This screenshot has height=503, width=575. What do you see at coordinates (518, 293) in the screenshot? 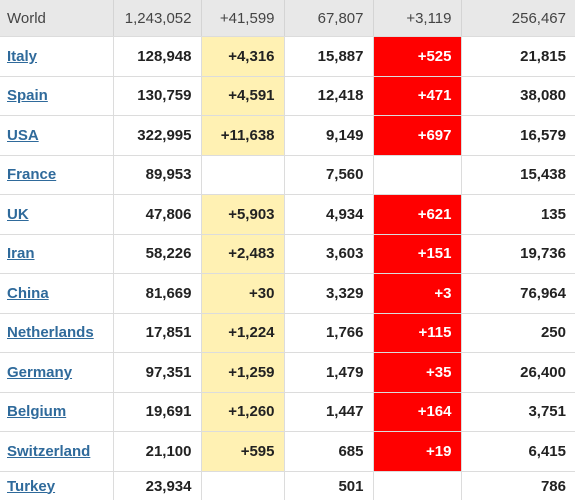
I see `total-recovered-cell: 76,964` at bounding box center [518, 293].